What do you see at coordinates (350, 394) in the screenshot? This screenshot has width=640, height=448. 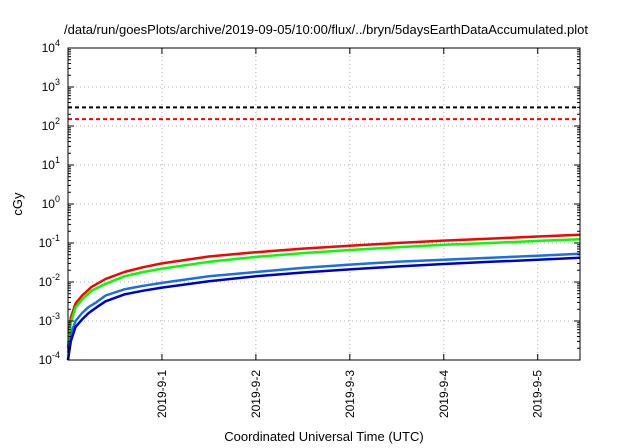 I see `x-tick-label: 2019-9-3` at bounding box center [350, 394].